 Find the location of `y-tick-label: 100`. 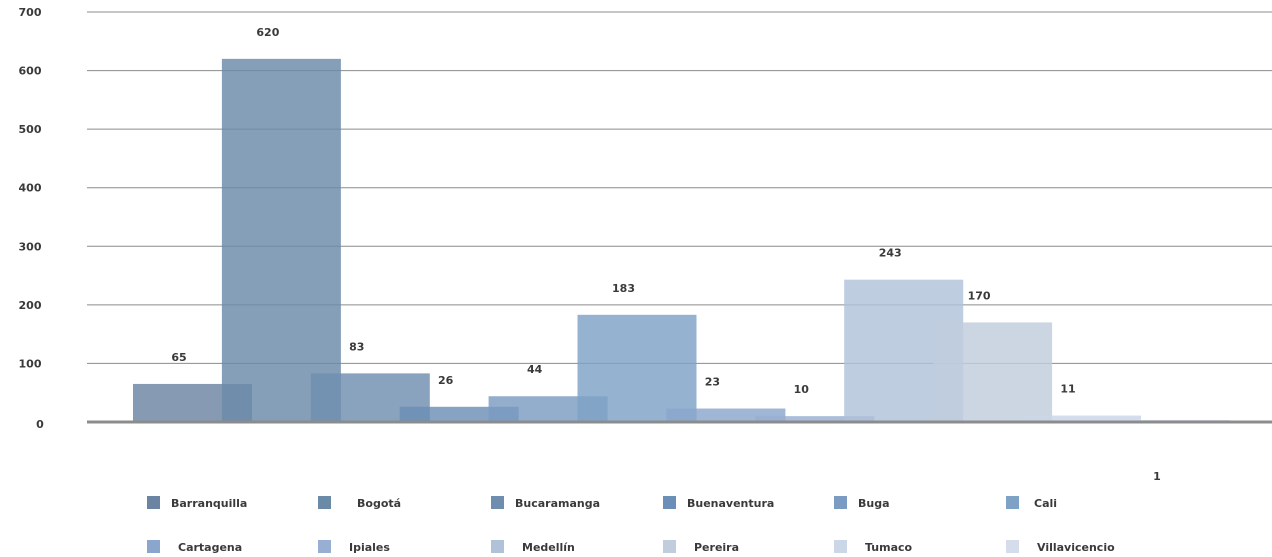

y-tick-label: 100 is located at coordinates (30, 363).